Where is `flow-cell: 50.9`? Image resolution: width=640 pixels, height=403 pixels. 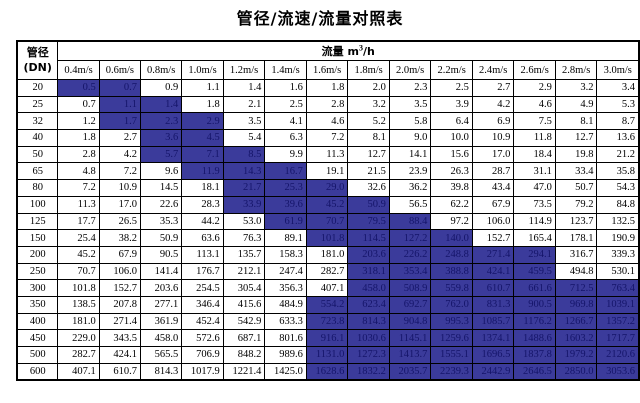
flow-cell: 50.9 is located at coordinates (161, 238).